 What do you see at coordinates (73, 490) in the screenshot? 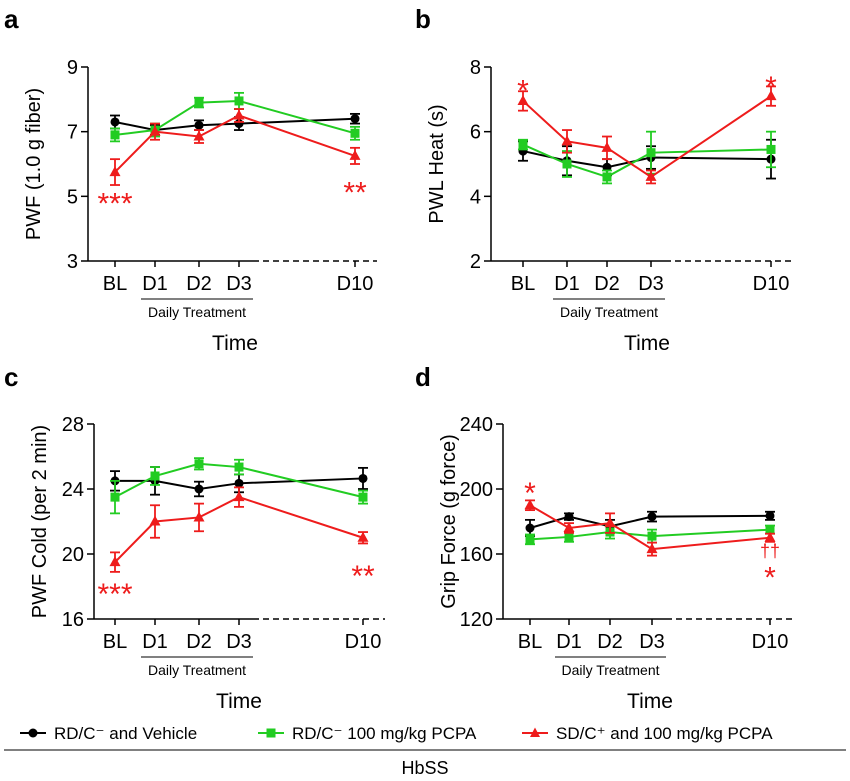
I see `y-tick-label: 24` at bounding box center [73, 490].